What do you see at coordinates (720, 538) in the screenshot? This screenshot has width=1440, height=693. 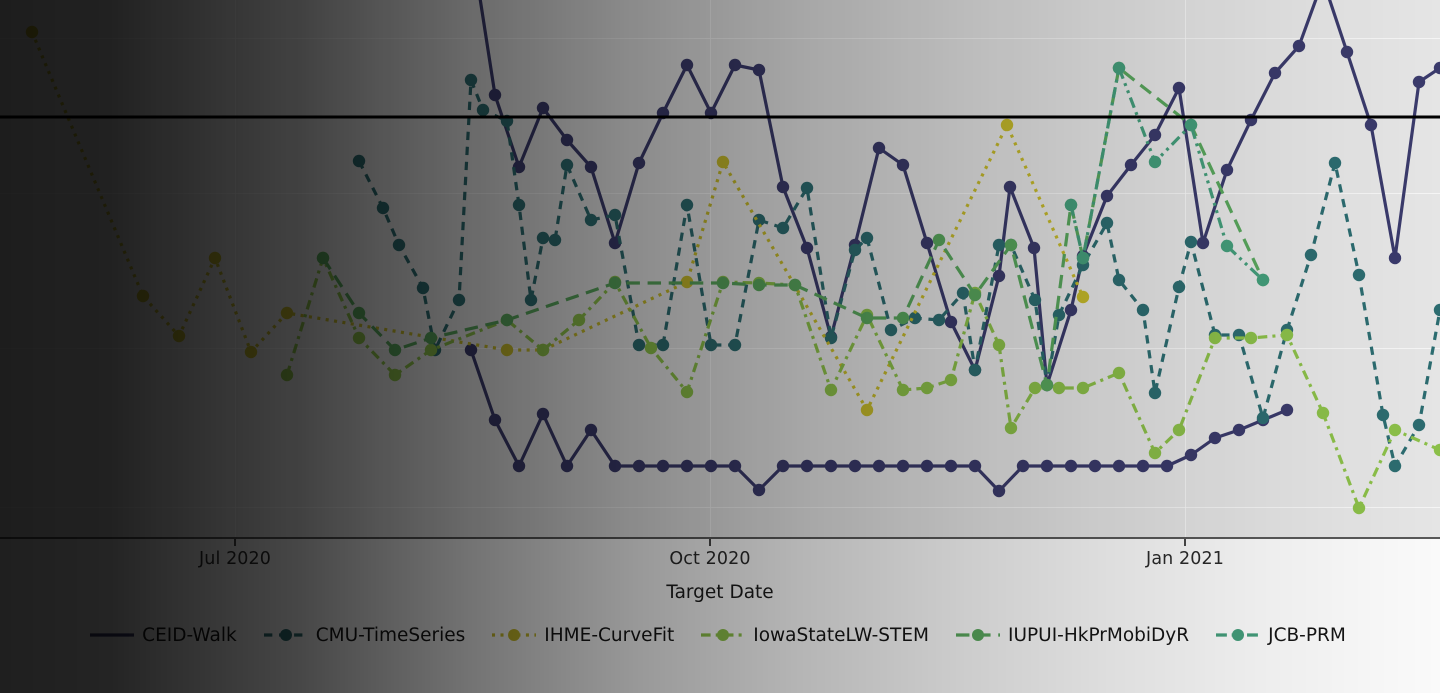 I see `x-axis-line` at bounding box center [720, 538].